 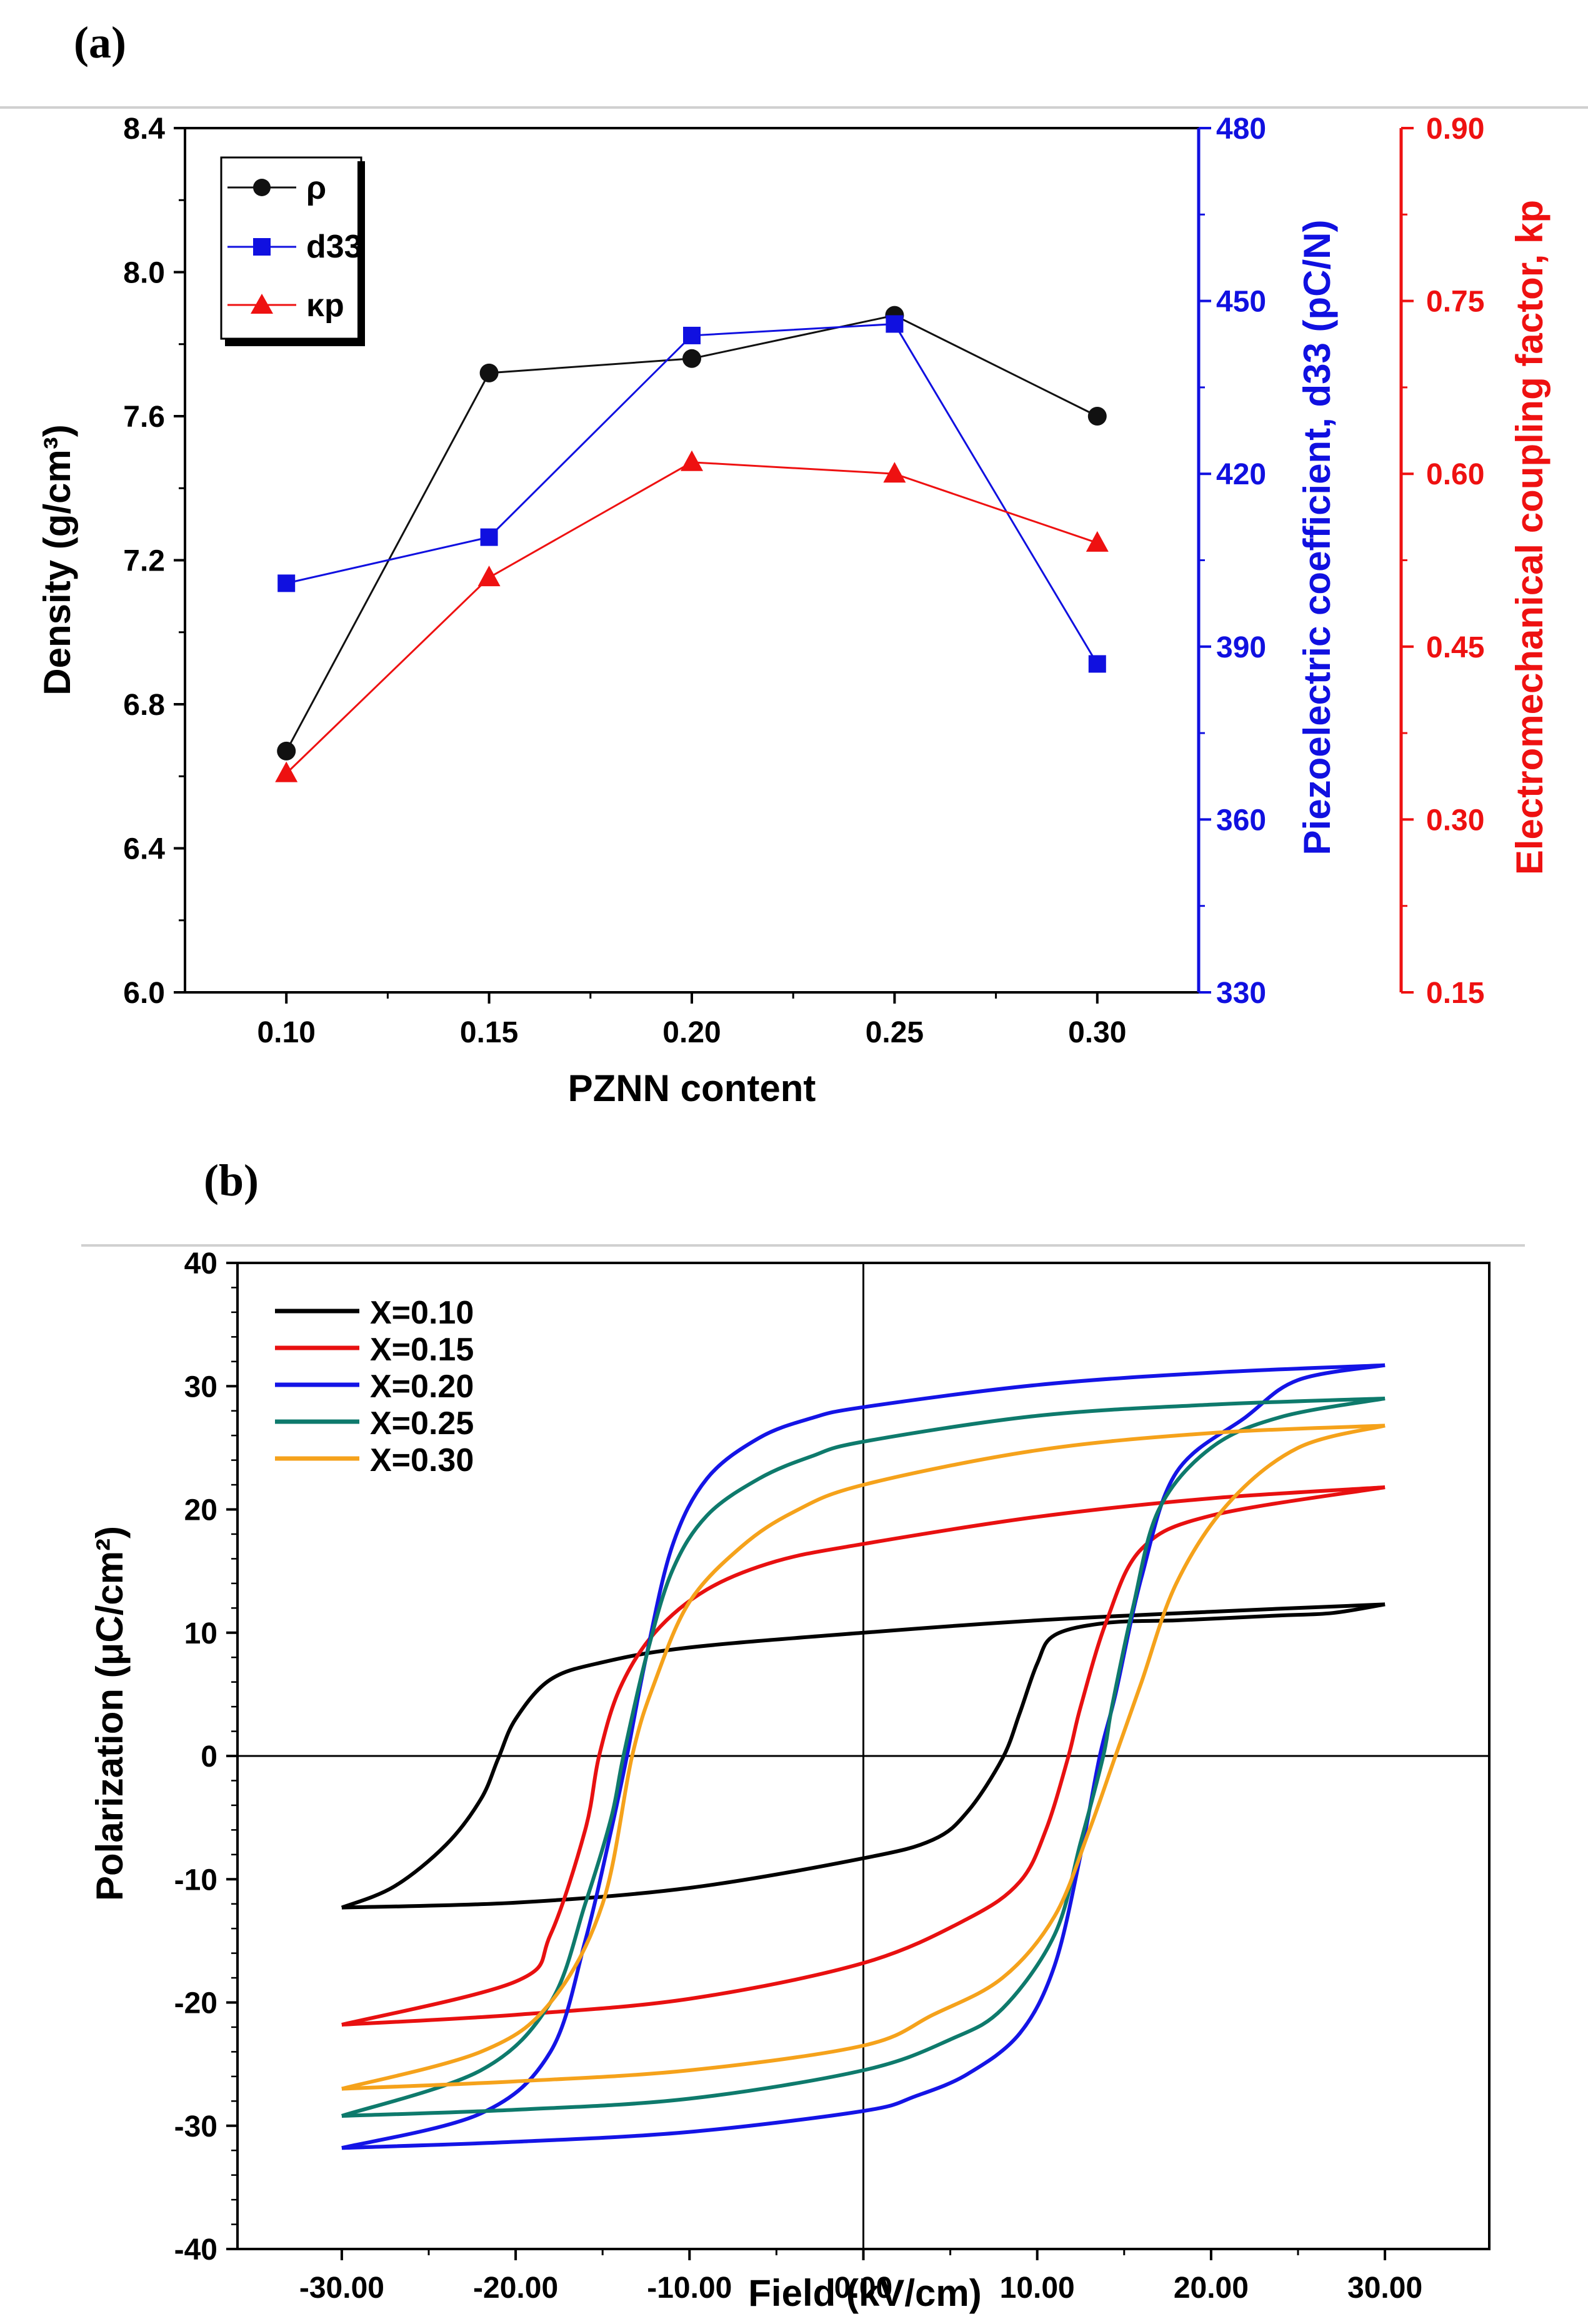 What do you see at coordinates (57, 559) in the screenshot?
I see `chart-a-y-axis-left-title: Density (g/cm³)` at bounding box center [57, 559].